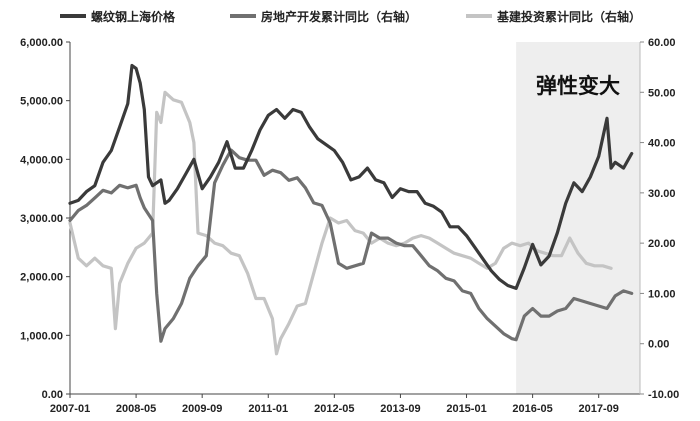 The image size is (700, 421). What do you see at coordinates (52, 395) in the screenshot?
I see `left-tick-label: 0.00` at bounding box center [52, 395].